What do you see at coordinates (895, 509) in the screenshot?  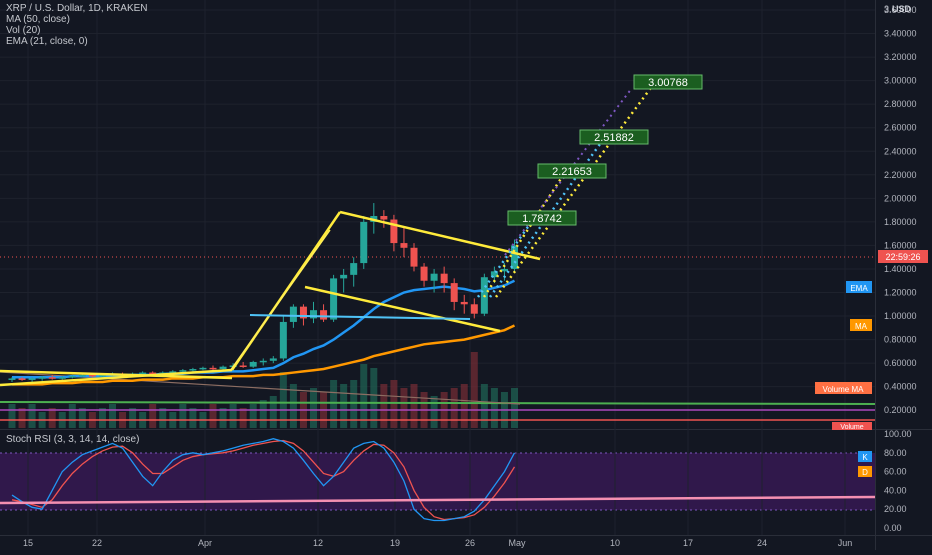 I see `rsi-tick-label: 20.00` at bounding box center [895, 509].